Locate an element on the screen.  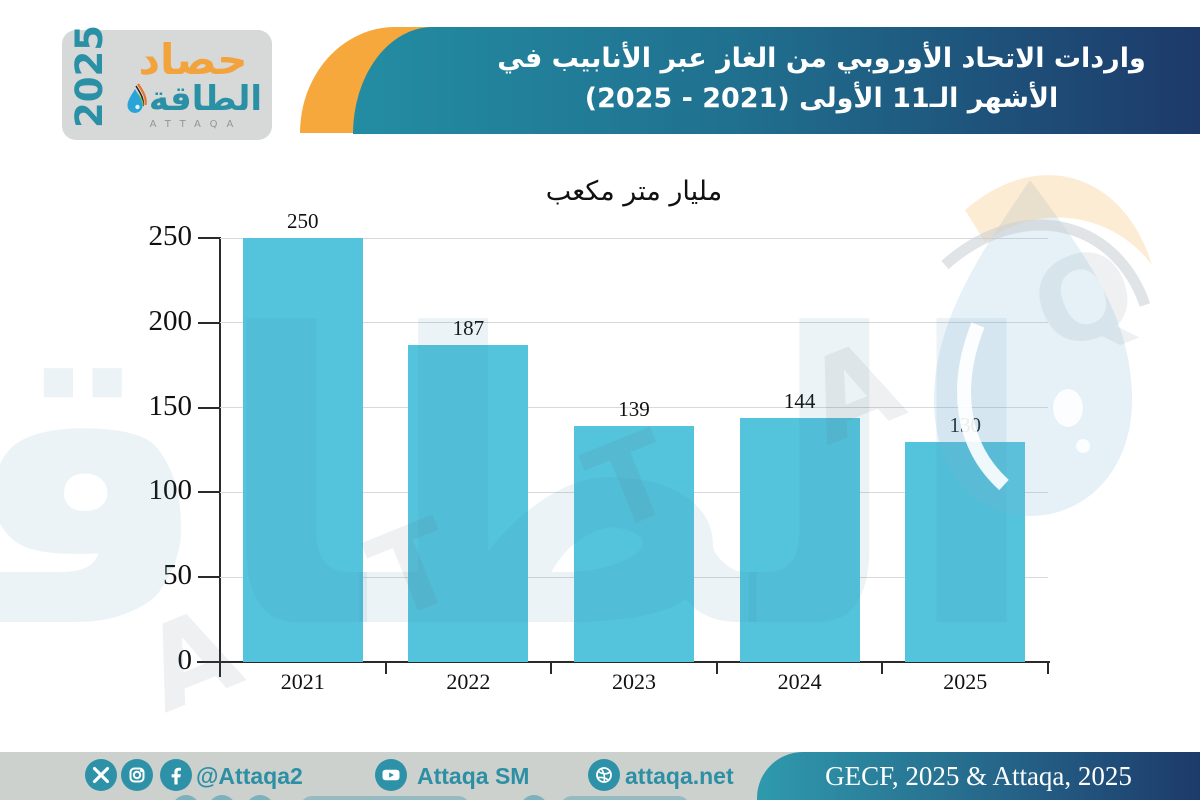
bar-2025 is located at coordinates (965, 551).